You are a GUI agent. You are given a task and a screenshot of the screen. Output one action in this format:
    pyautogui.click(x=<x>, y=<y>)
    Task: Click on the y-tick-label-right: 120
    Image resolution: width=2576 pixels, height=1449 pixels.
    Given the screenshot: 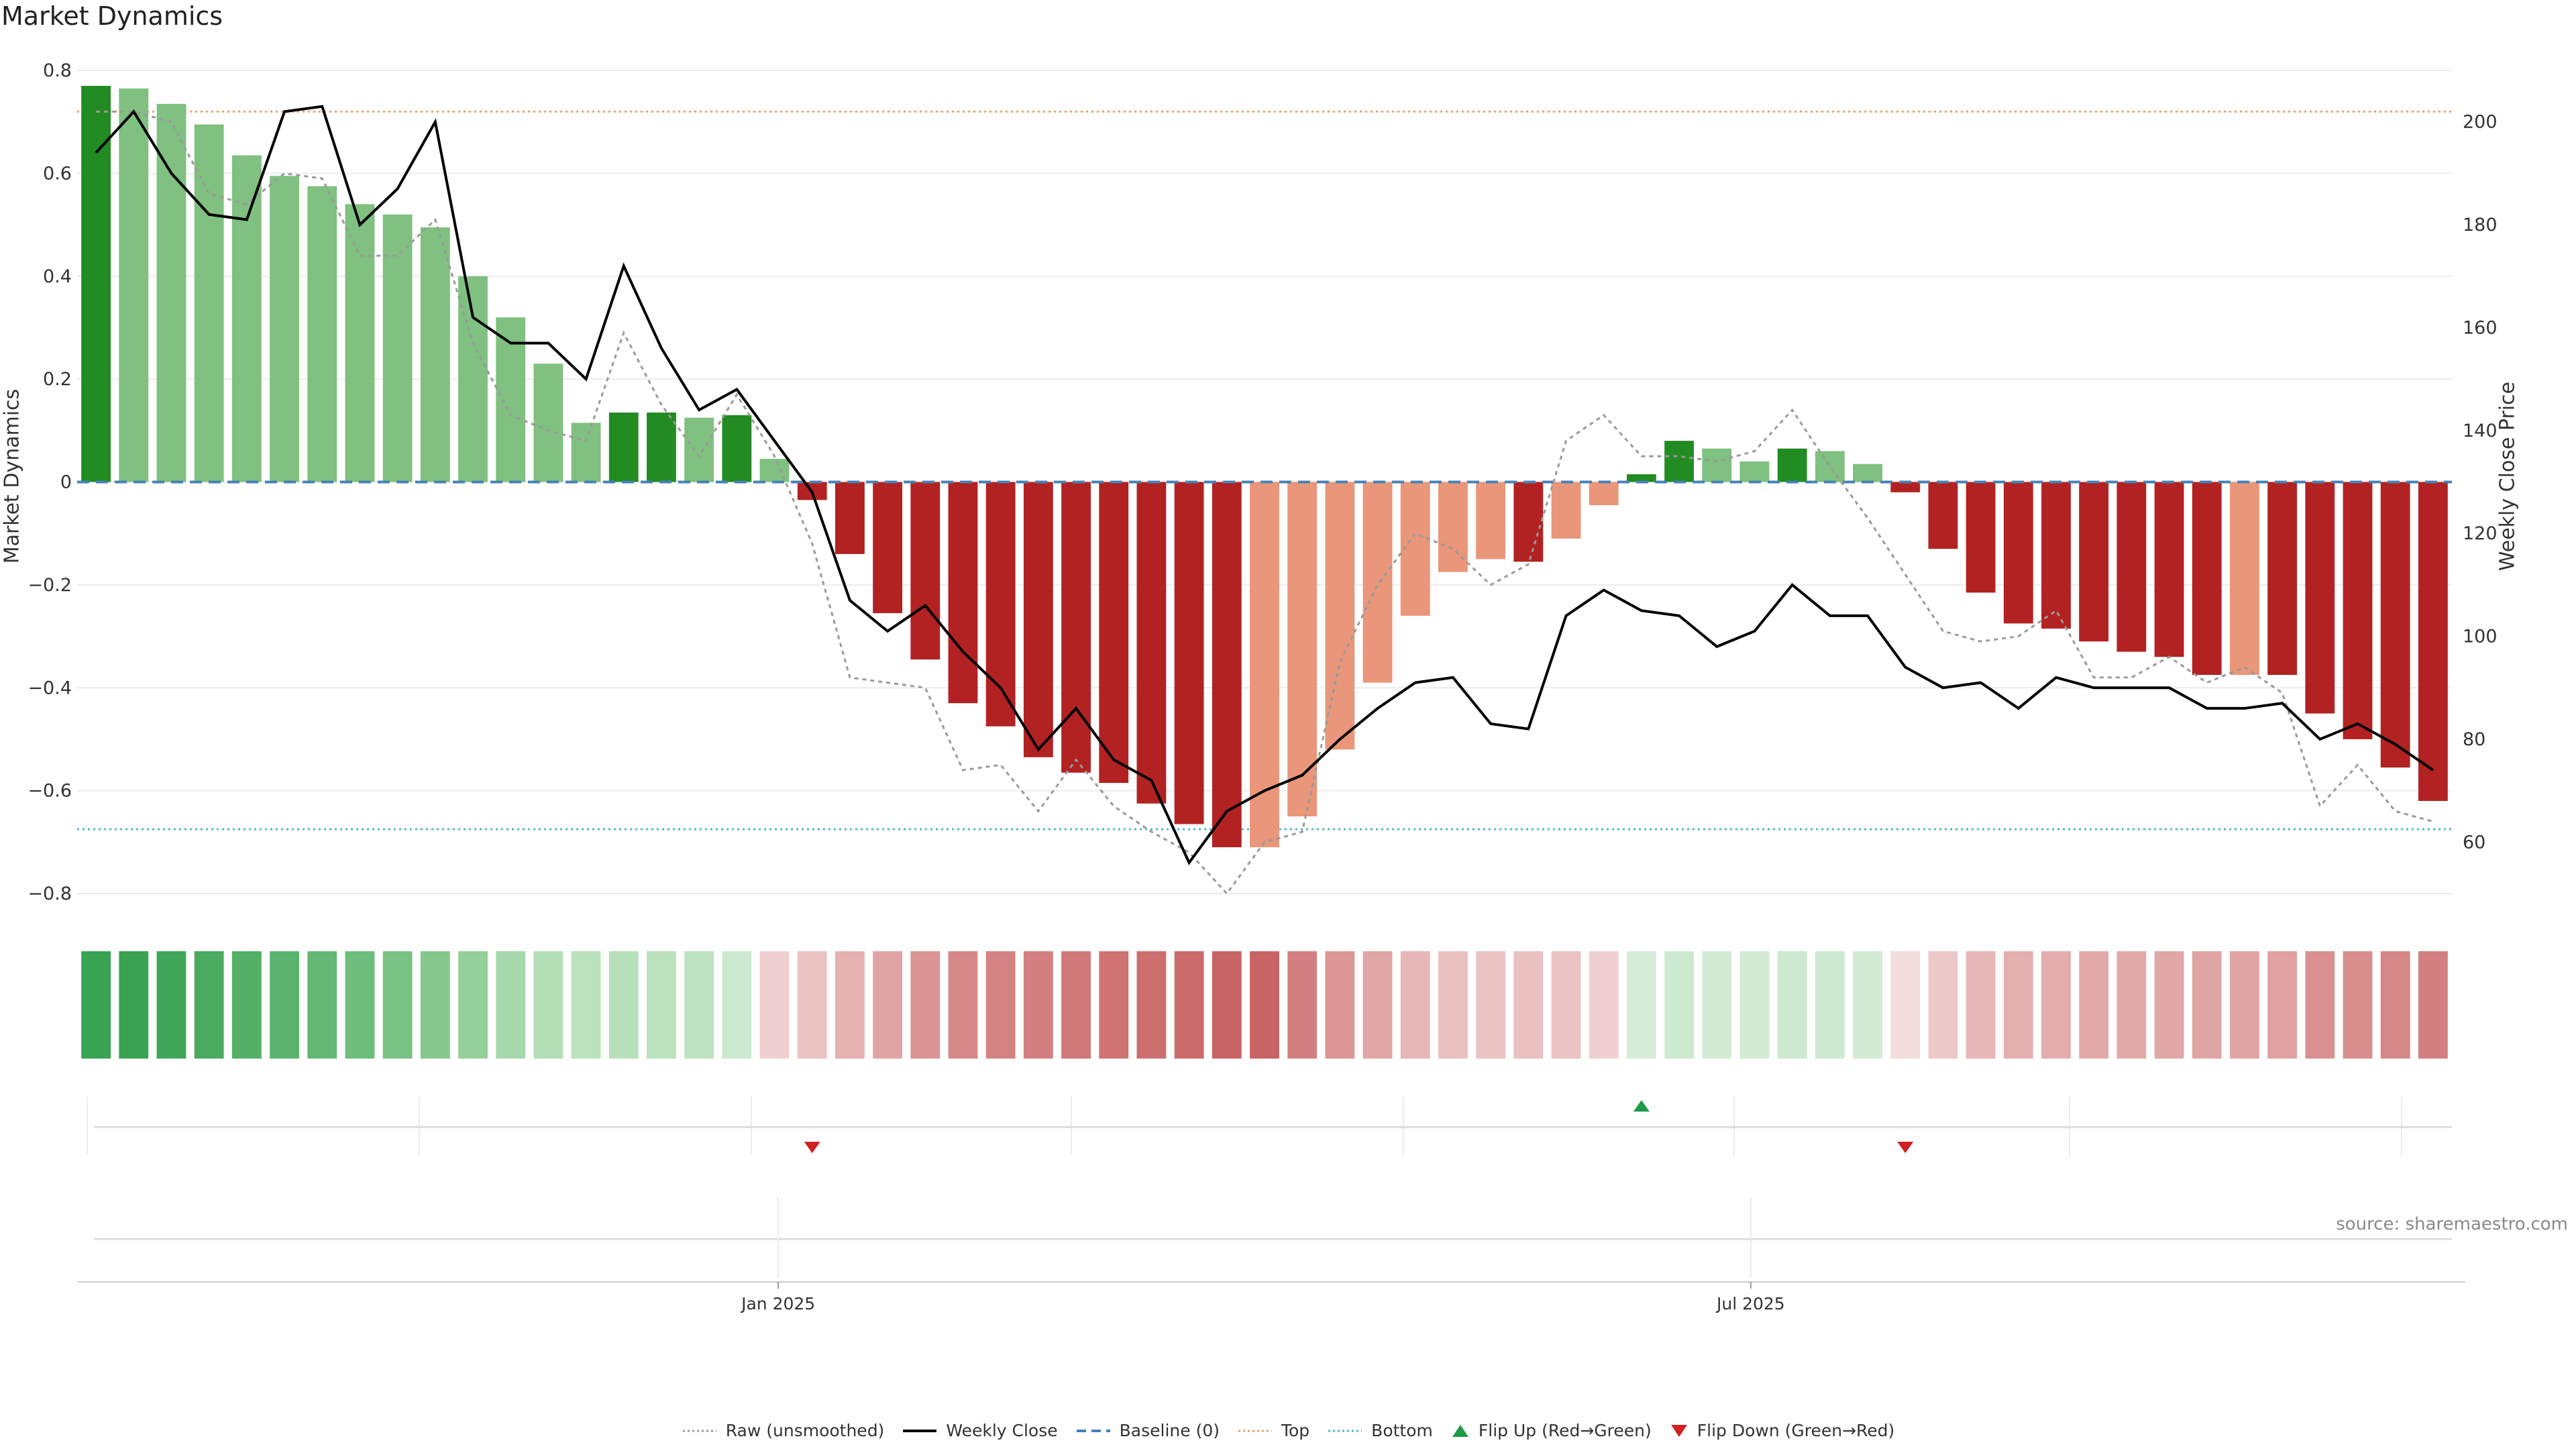 What is the action you would take?
    pyautogui.click(x=2480, y=533)
    